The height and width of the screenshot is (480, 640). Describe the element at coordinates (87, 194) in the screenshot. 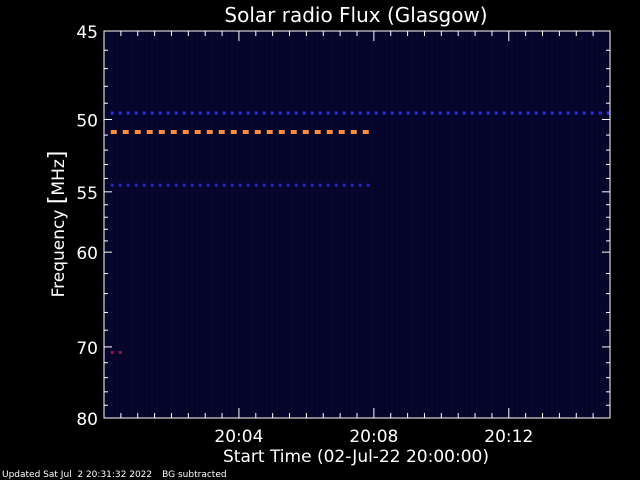

I see `y-tick-label: 55` at that location.